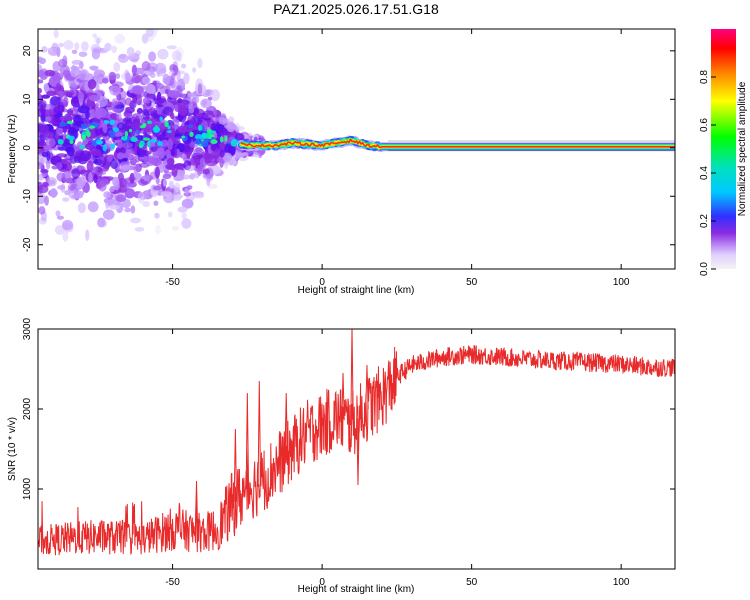 The height and width of the screenshot is (600, 750). Describe the element at coordinates (27, 244) in the screenshot. I see `y-tick-label: -20` at that location.